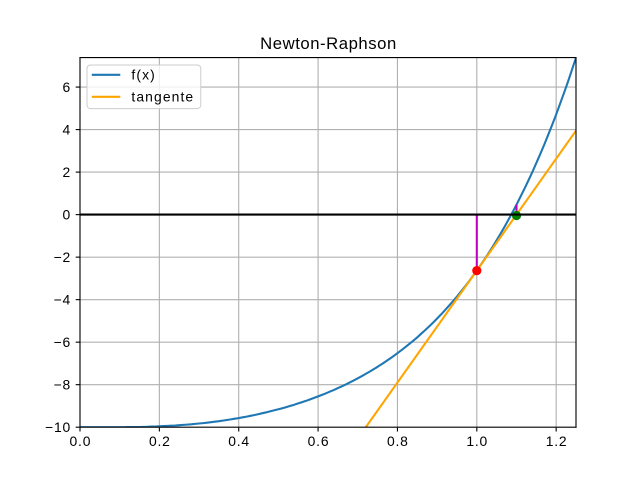  What do you see at coordinates (66, 214) in the screenshot?
I see `svg-text: 0` at bounding box center [66, 214].